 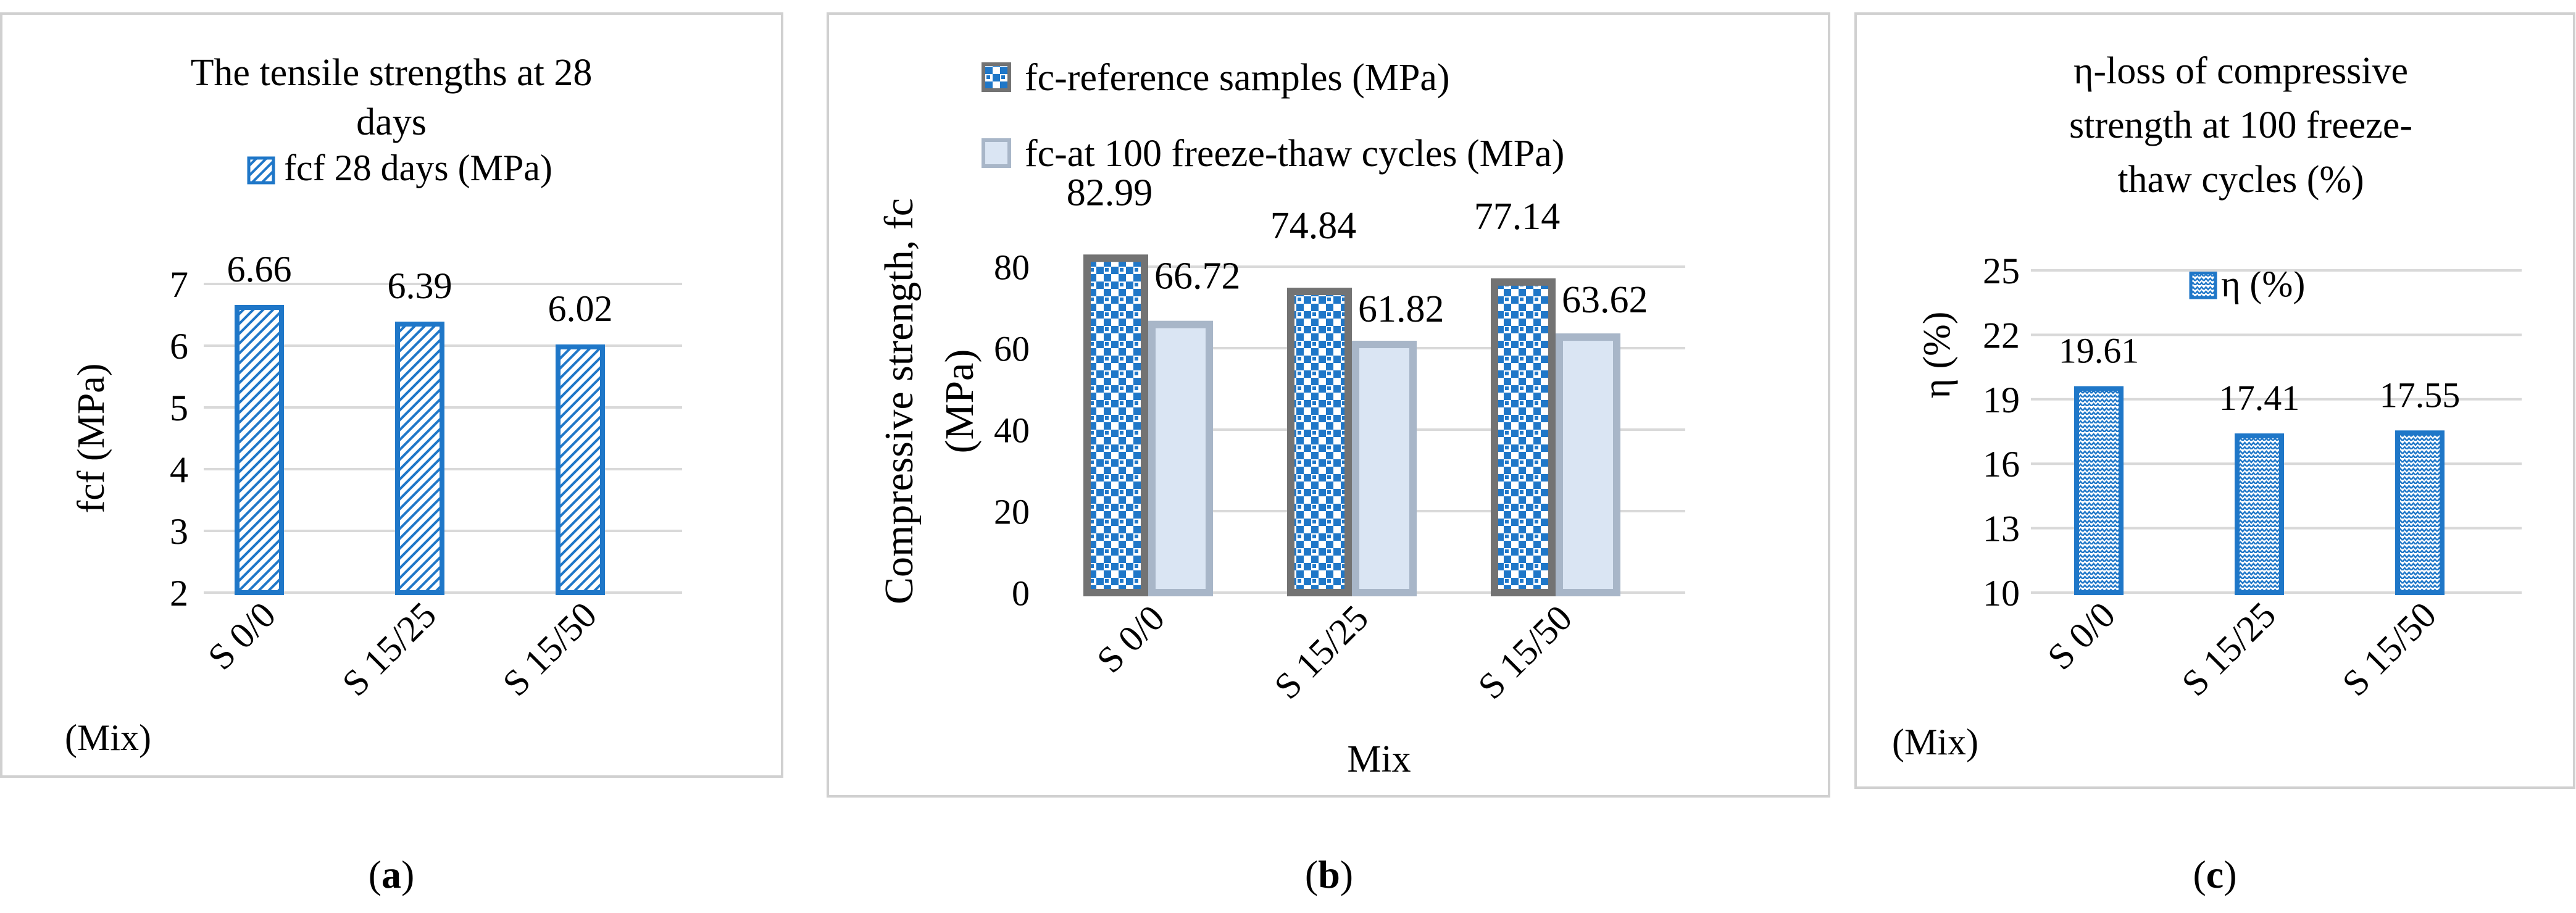 What do you see at coordinates (2001, 400) in the screenshot?
I see `panel-c-ytick-label: 19` at bounding box center [2001, 400].